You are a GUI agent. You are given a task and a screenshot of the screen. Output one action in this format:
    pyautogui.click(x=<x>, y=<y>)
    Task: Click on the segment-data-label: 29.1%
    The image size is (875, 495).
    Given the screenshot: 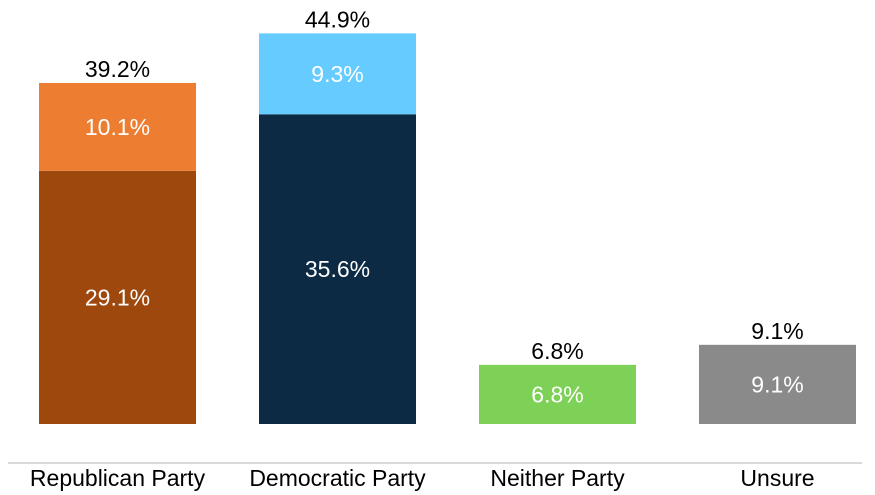 What is the action you would take?
    pyautogui.click(x=117, y=297)
    